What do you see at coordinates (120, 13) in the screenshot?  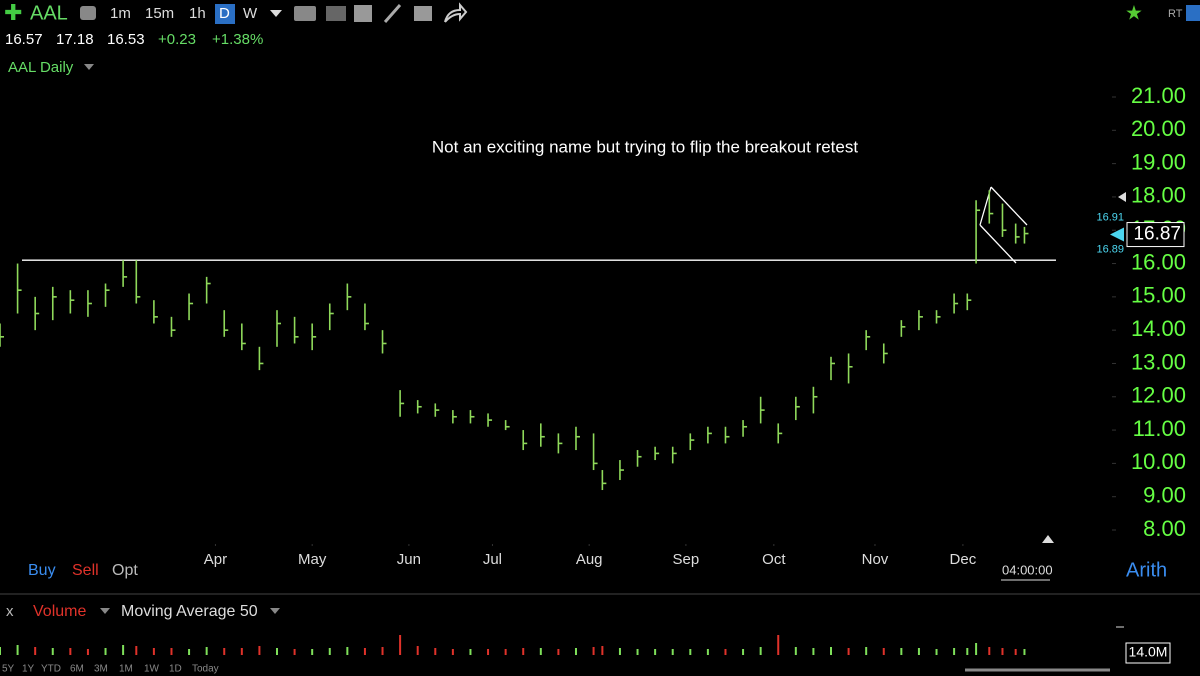 I see `interval: 1m` at bounding box center [120, 13].